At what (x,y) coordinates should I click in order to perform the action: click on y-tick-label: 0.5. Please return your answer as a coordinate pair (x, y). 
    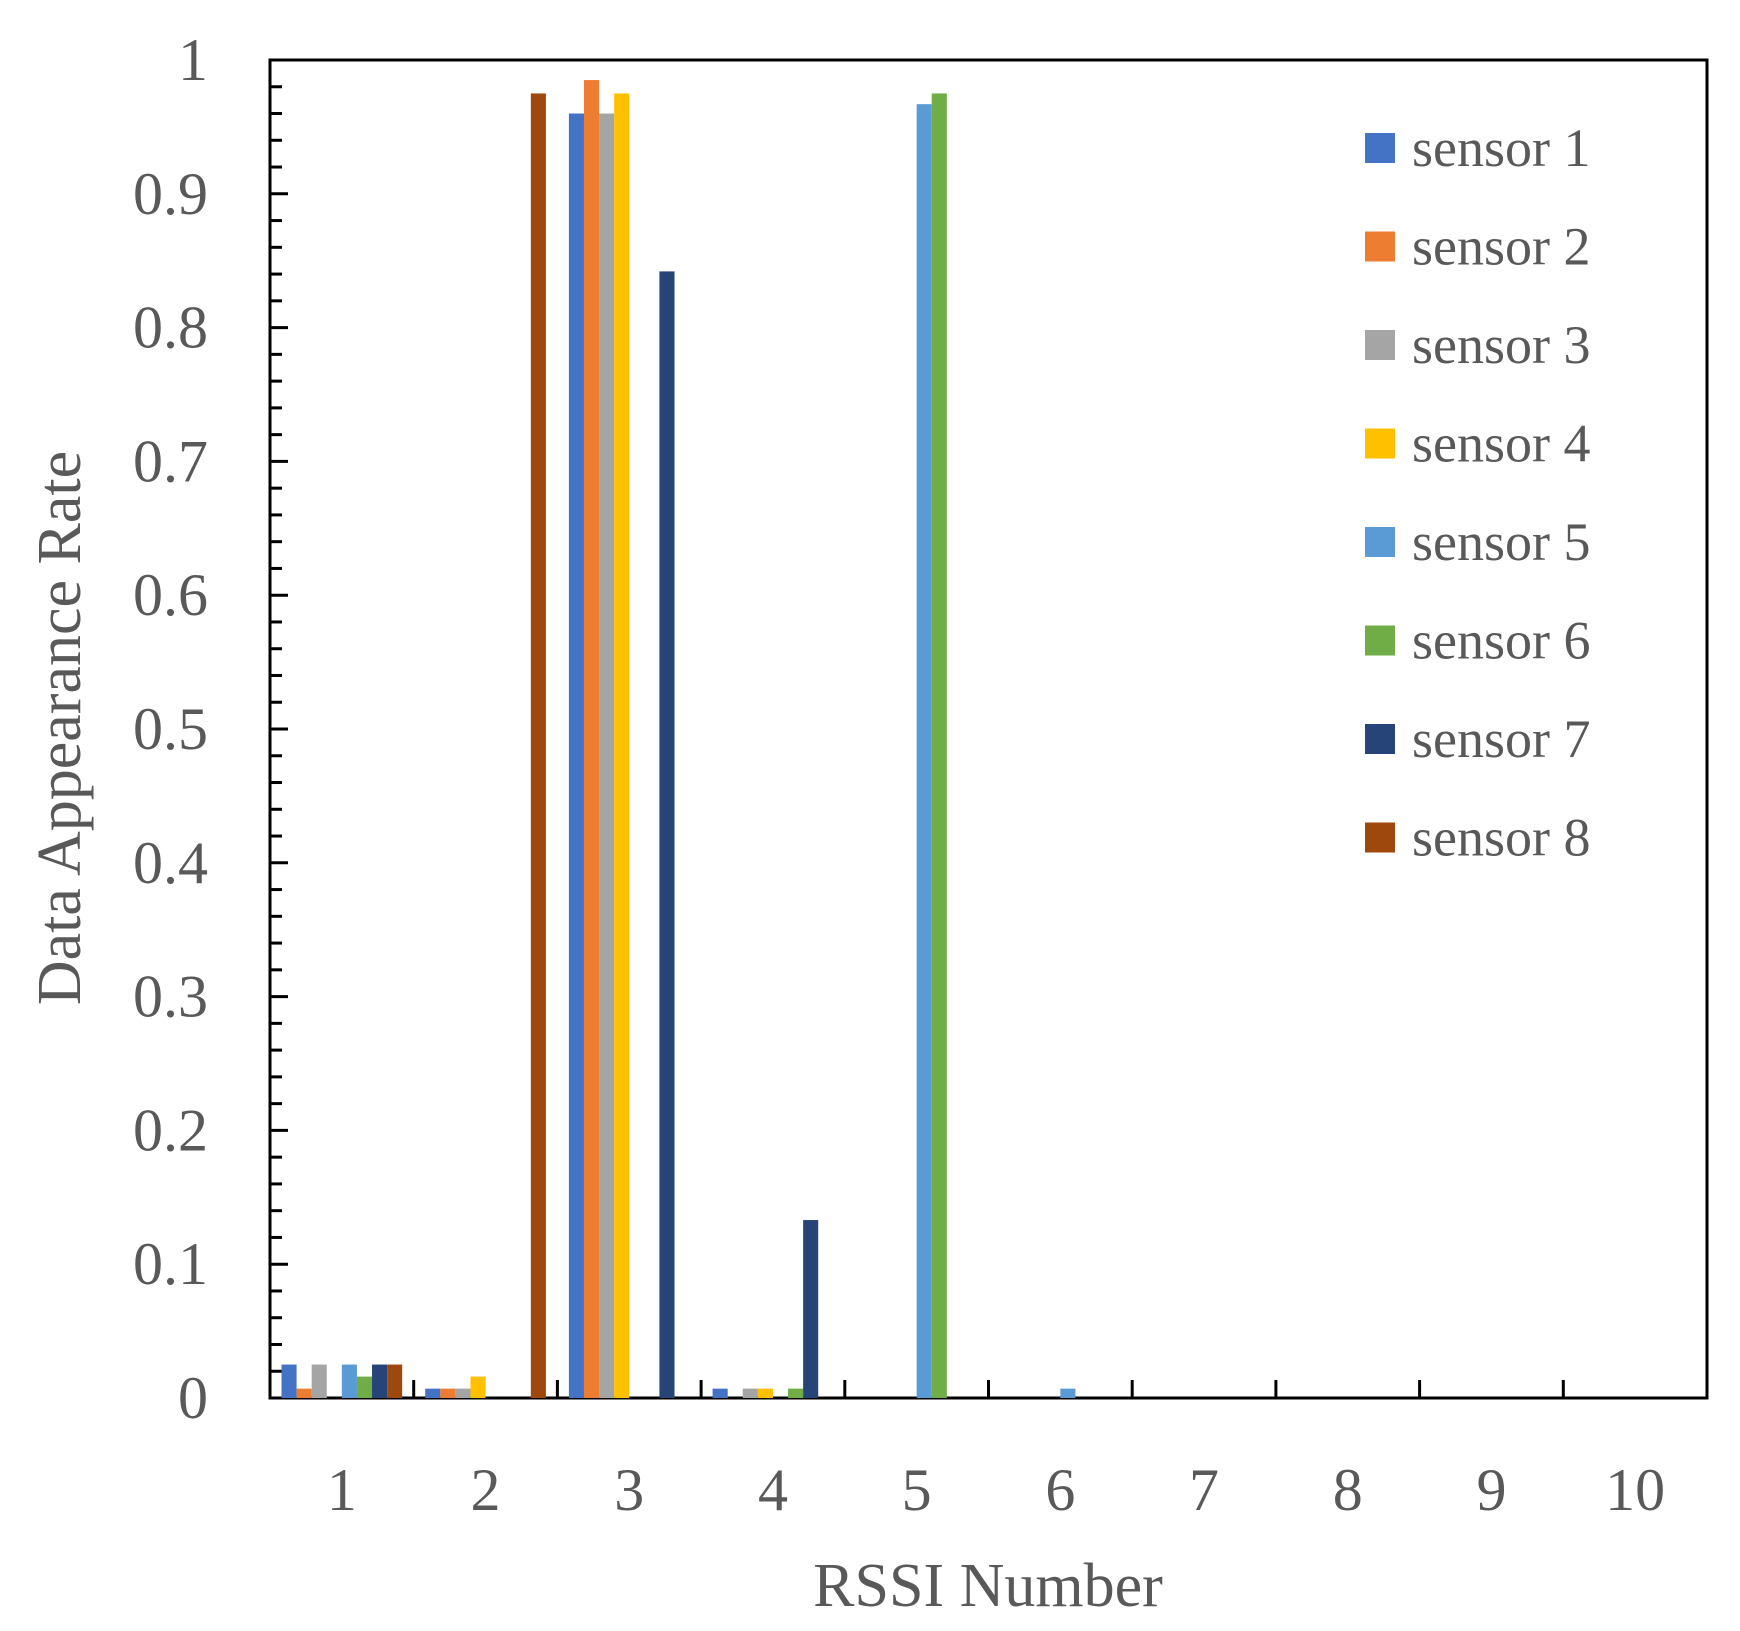
    Looking at the image, I should click on (170, 729).